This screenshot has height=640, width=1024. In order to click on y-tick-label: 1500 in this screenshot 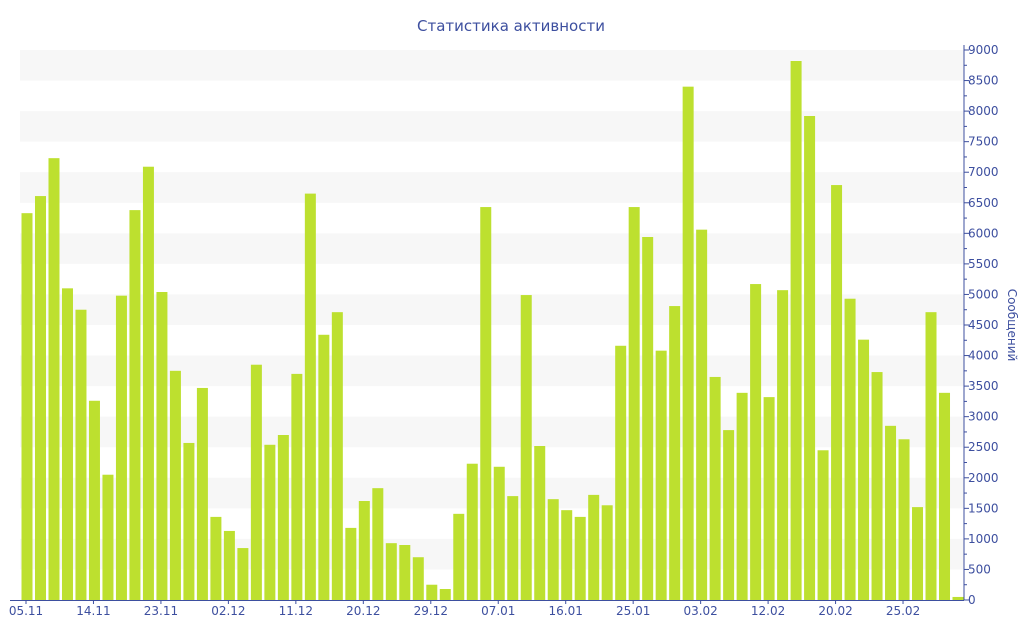, I will do `click(983, 508)`.